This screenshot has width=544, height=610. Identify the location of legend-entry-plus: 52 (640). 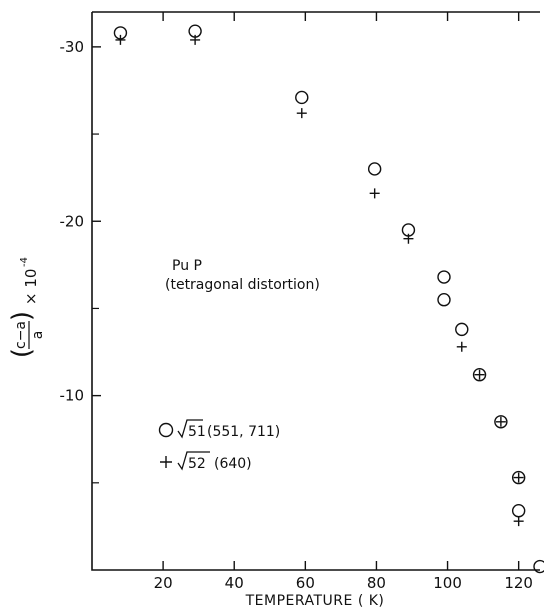
(206, 461).